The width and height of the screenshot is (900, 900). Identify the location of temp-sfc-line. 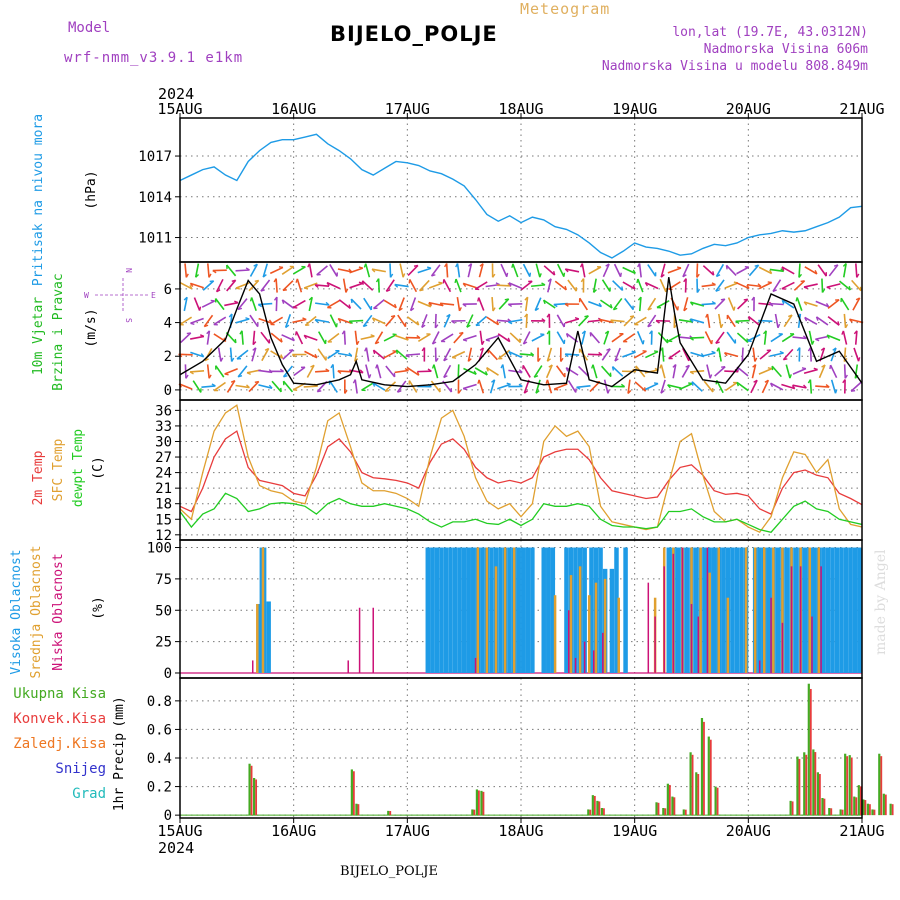
(521, 469).